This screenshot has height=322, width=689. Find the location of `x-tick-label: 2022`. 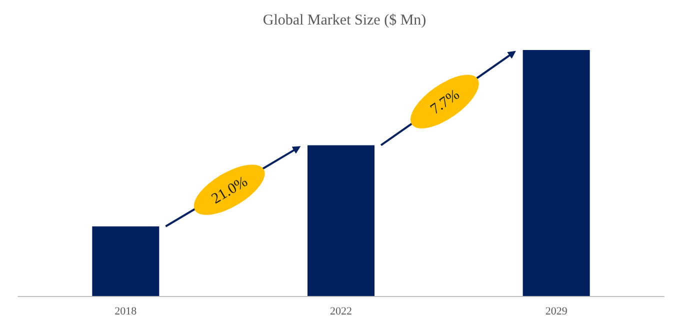

x-tick-label: 2022 is located at coordinates (341, 312).